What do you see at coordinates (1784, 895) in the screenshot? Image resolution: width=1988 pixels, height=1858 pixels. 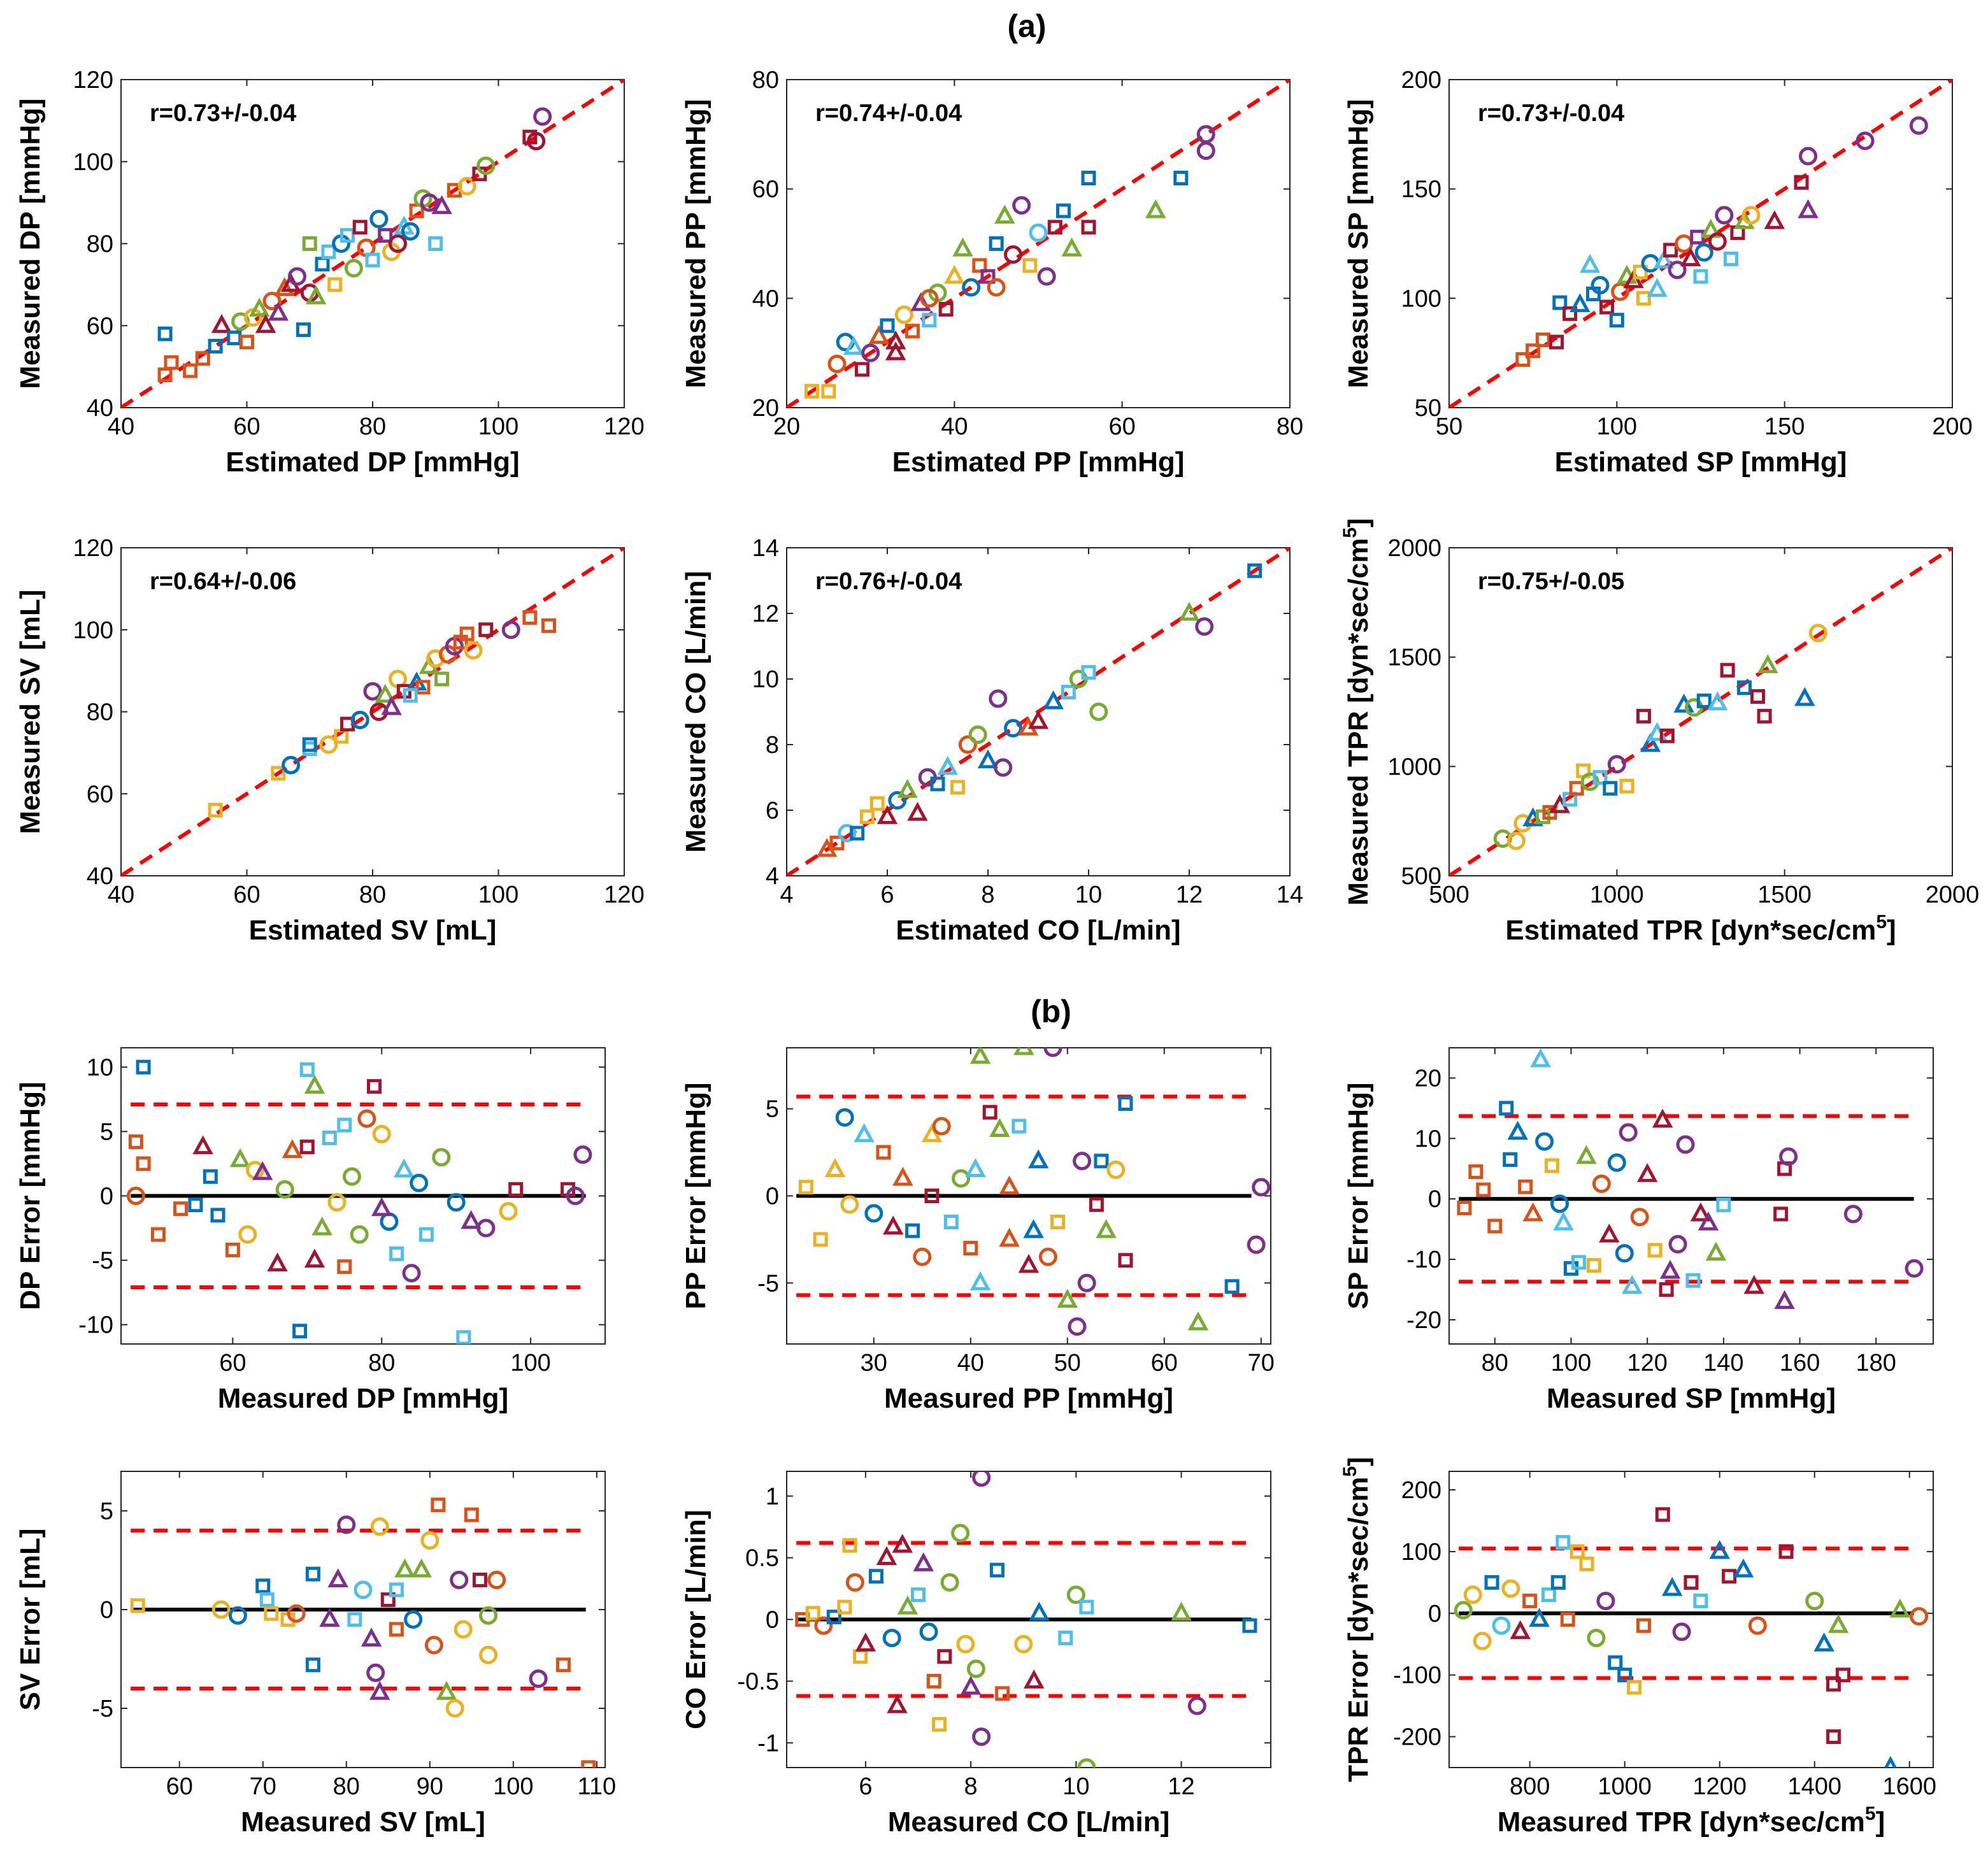 I see `tpr-scatter-x-tick-label: 1500` at bounding box center [1784, 895].